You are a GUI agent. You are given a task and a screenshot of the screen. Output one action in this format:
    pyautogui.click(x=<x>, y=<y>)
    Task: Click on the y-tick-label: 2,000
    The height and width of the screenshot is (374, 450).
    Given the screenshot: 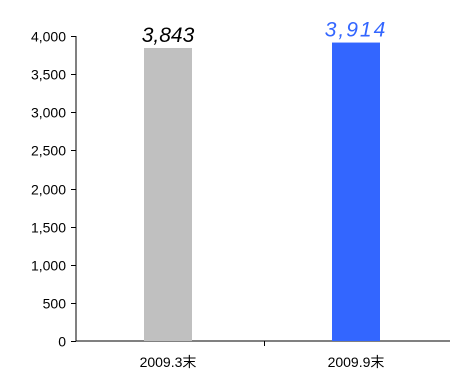 What is the action you would take?
    pyautogui.click(x=48, y=190)
    